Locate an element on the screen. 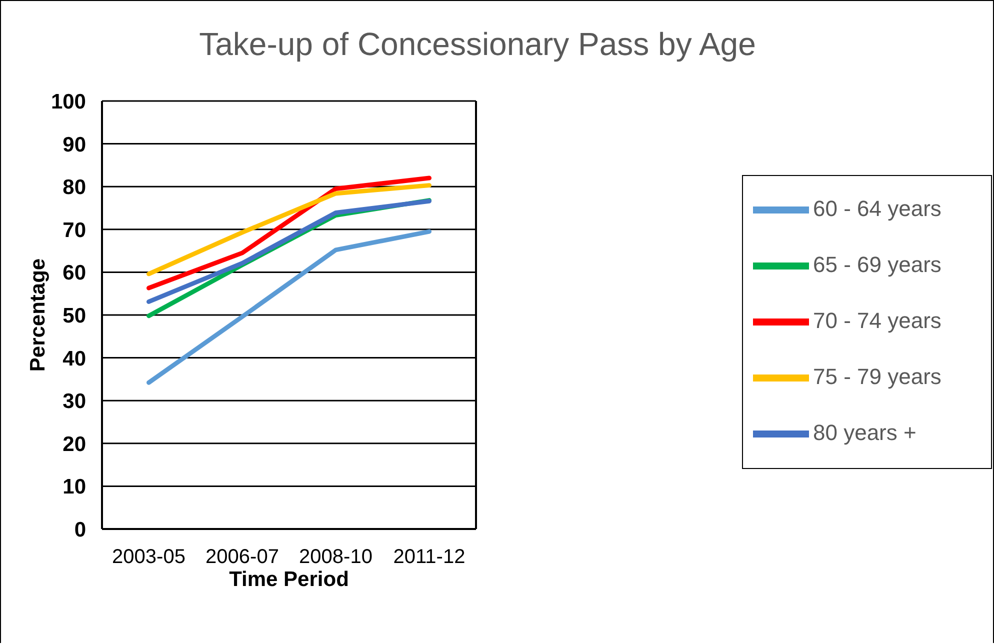  x-tick-label: 2003-05 is located at coordinates (149, 557).